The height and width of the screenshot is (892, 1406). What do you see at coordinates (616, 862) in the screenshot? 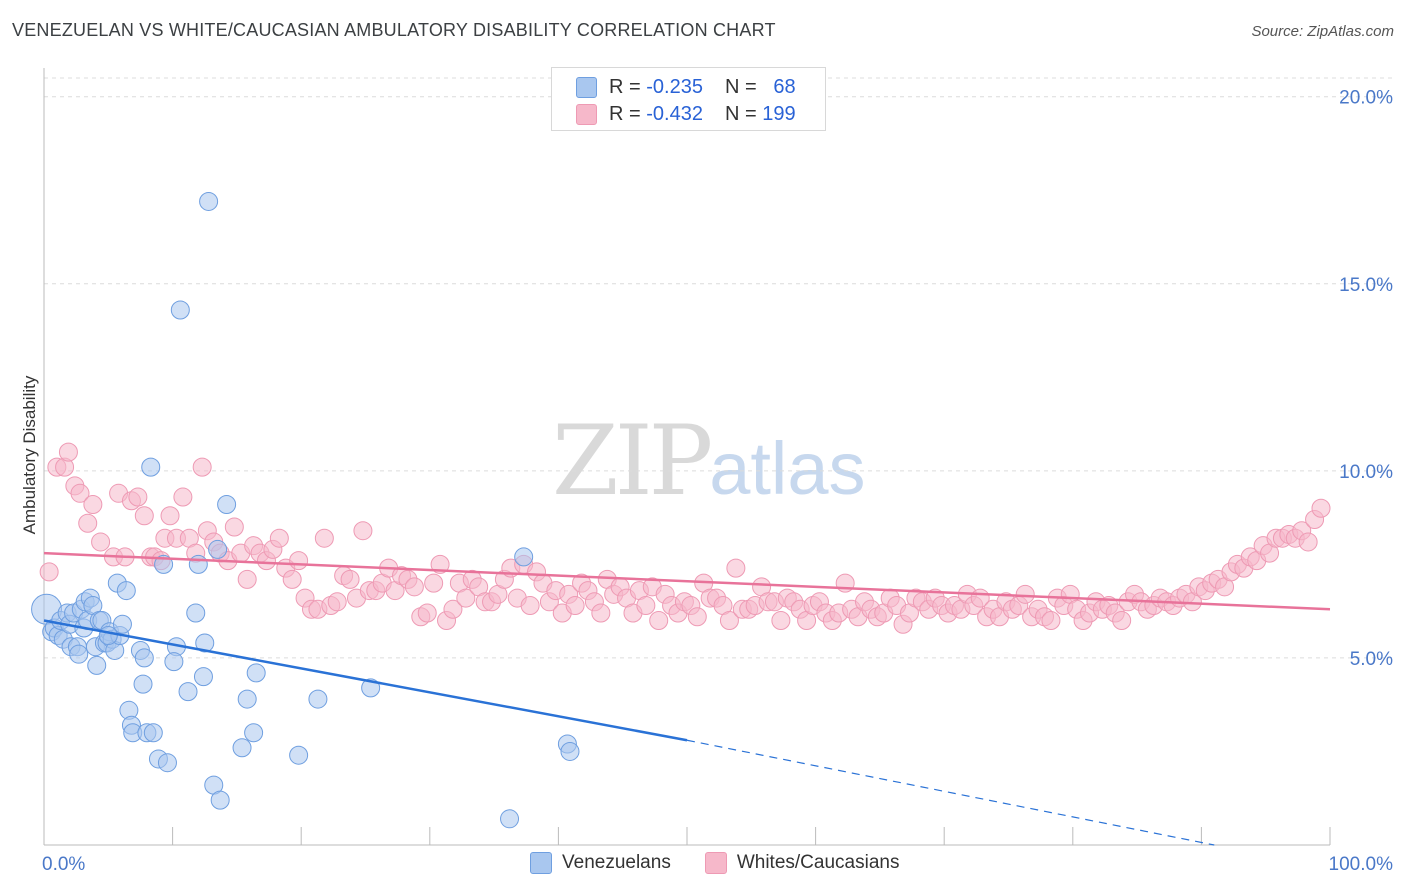
I see `series-legend-label: Venezuelans` at bounding box center [616, 862].